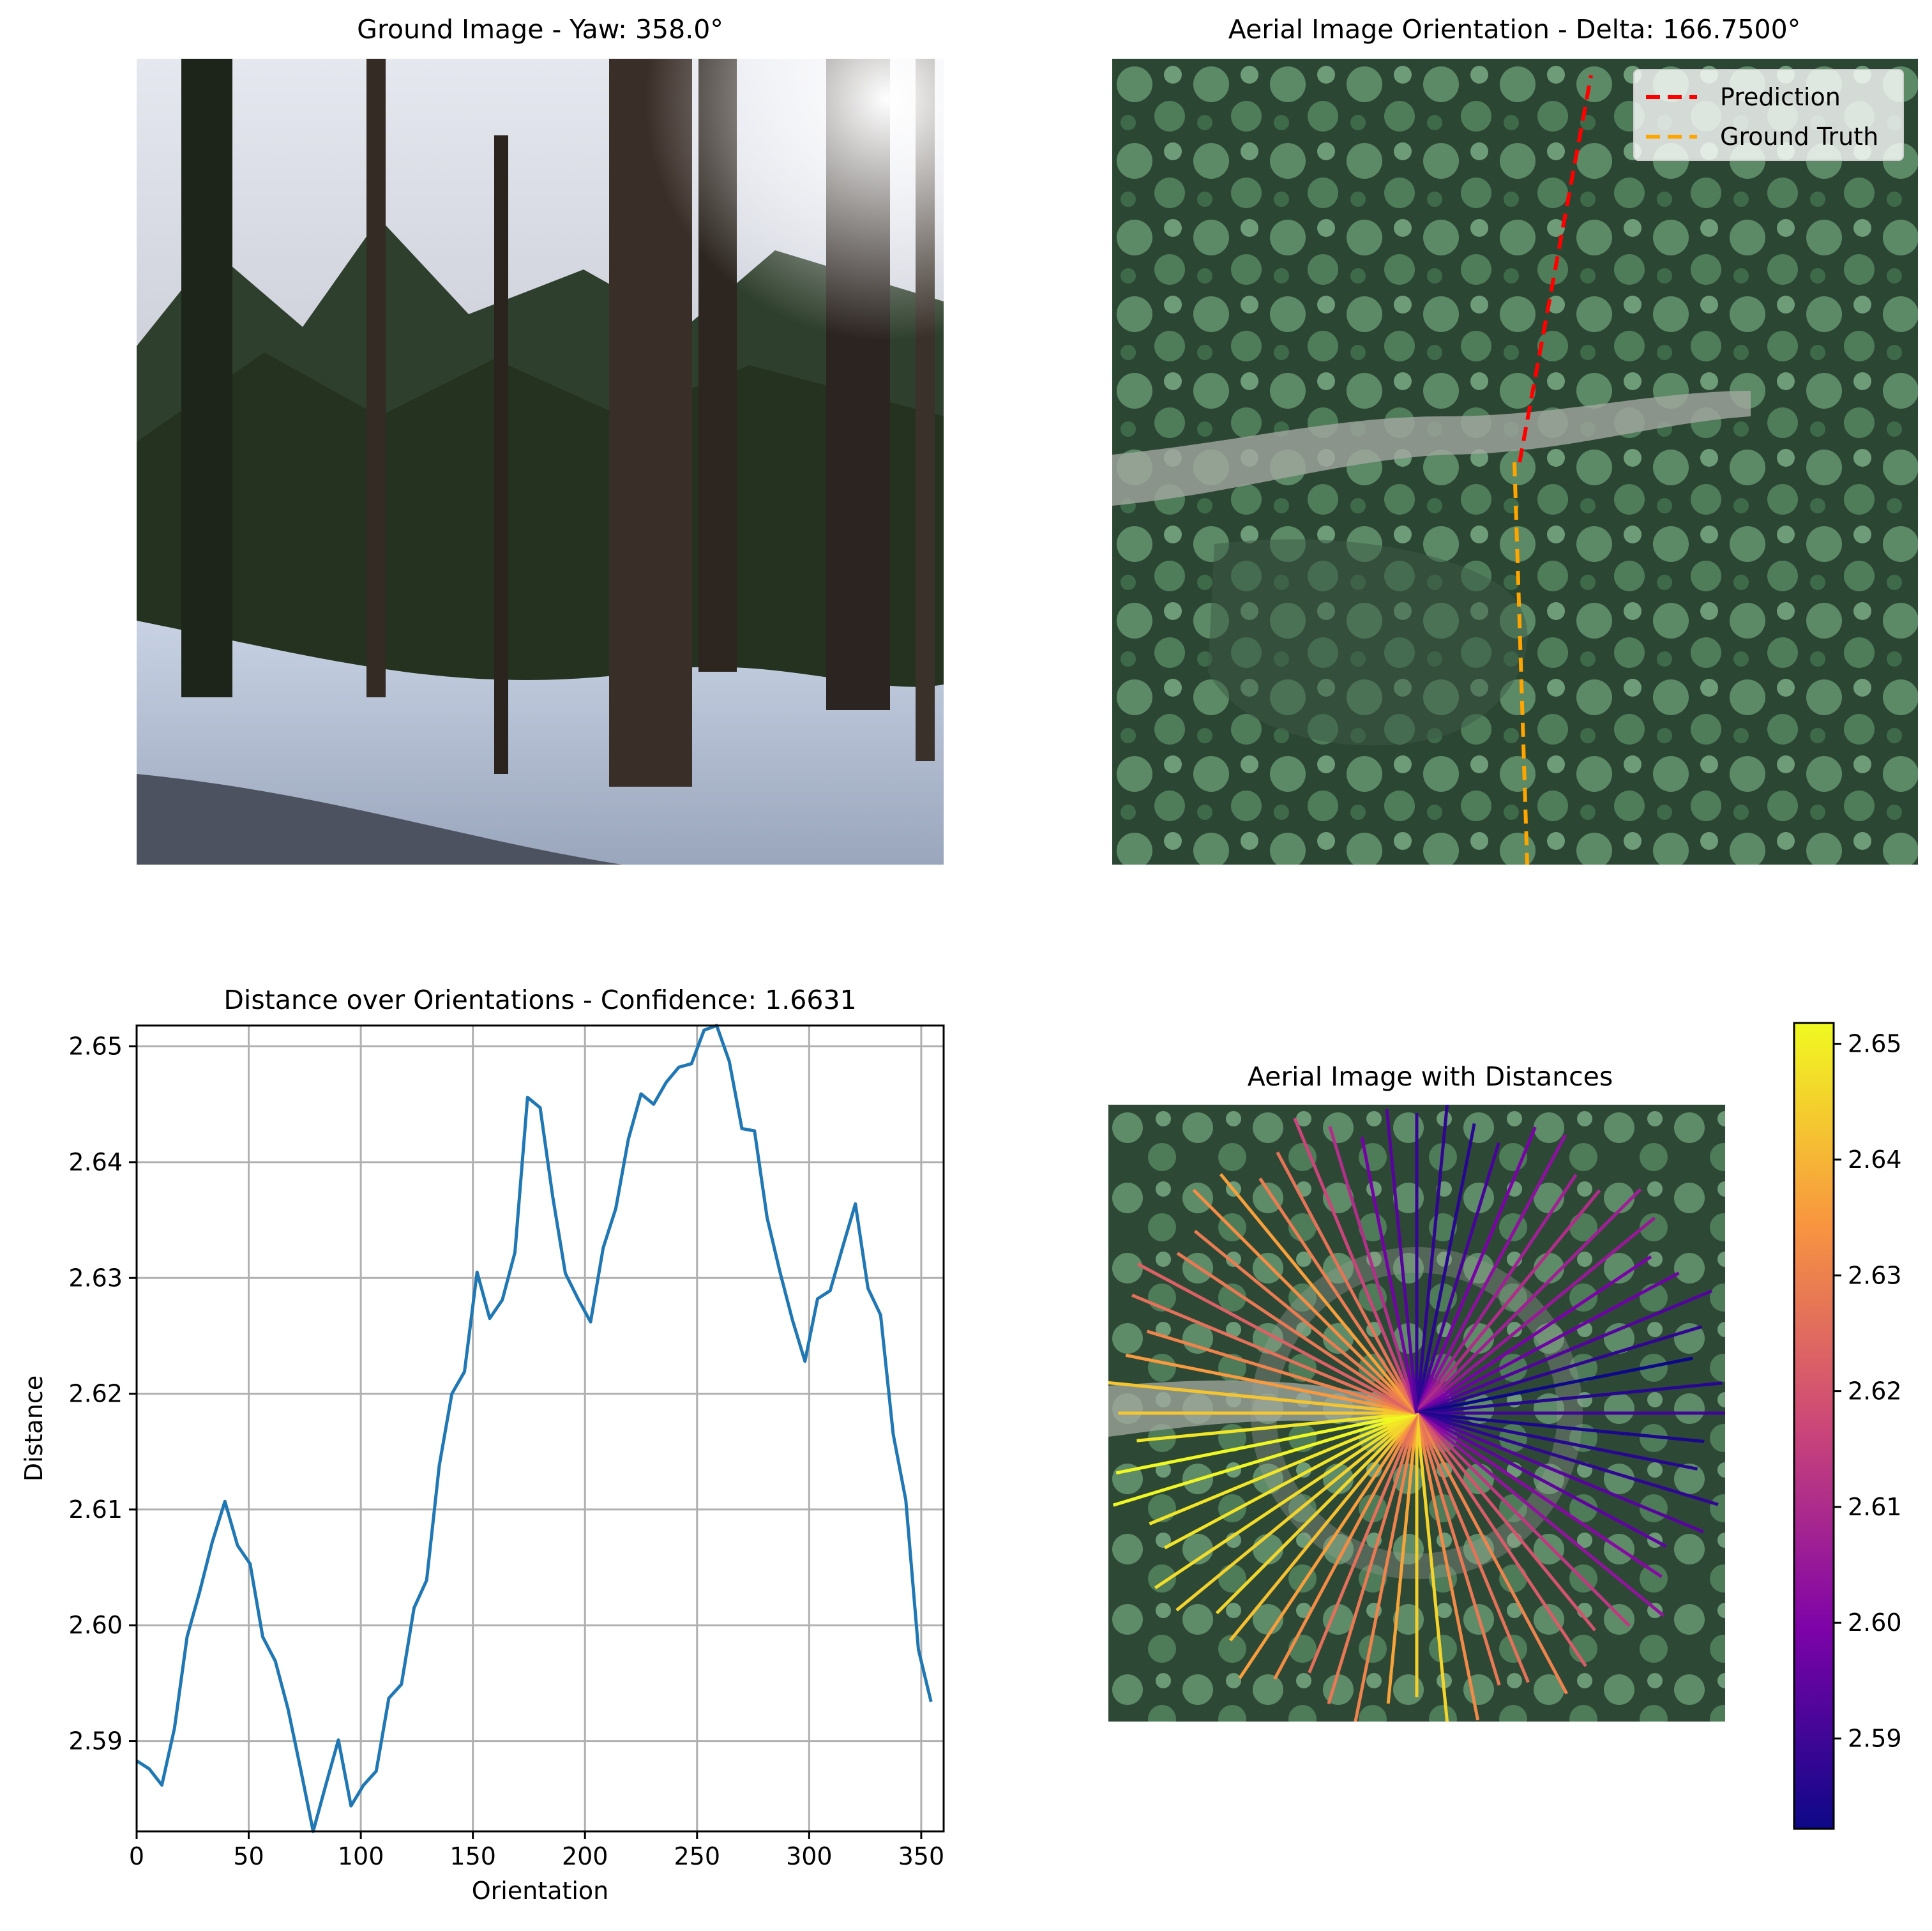 This screenshot has width=1932, height=1931. Describe the element at coordinates (1875, 1391) in the screenshot. I see `colorbar-tick-label: 2.62` at that location.